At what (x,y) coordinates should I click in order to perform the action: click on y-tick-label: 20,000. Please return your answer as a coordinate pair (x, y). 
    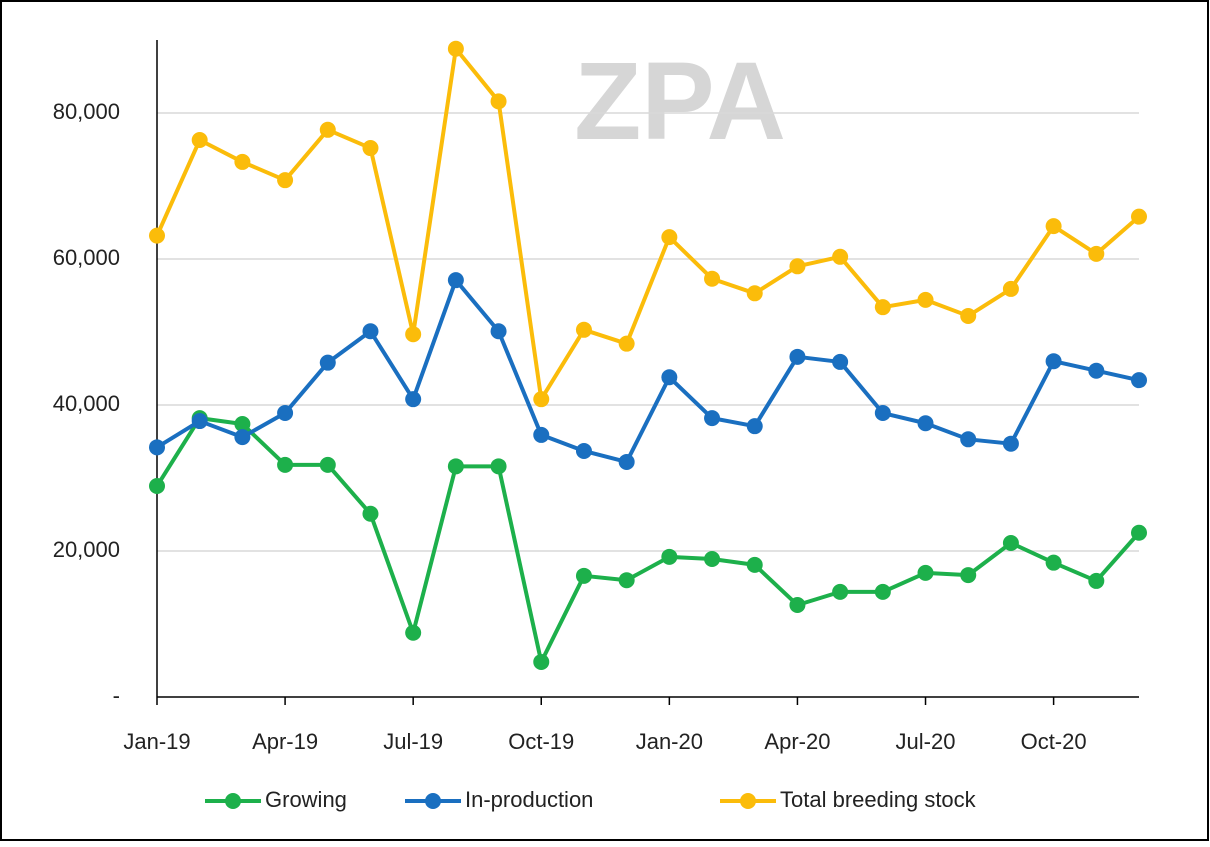
    Looking at the image, I should click on (86, 549).